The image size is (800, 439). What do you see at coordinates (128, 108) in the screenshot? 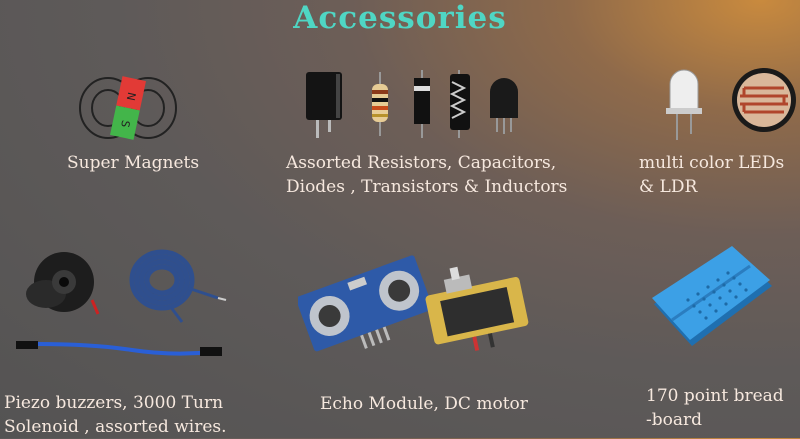
I see `magnet-icon: N S` at bounding box center [128, 108].